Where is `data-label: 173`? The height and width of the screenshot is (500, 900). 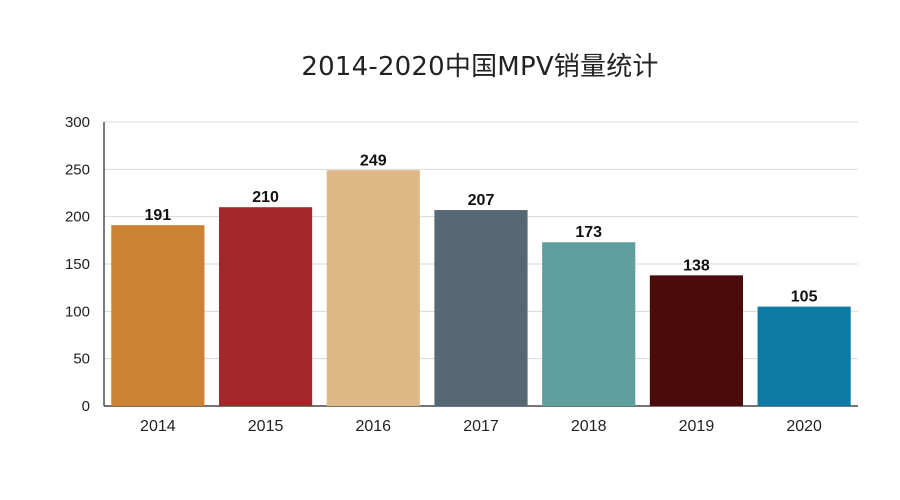
data-label: 173 is located at coordinates (588, 232).